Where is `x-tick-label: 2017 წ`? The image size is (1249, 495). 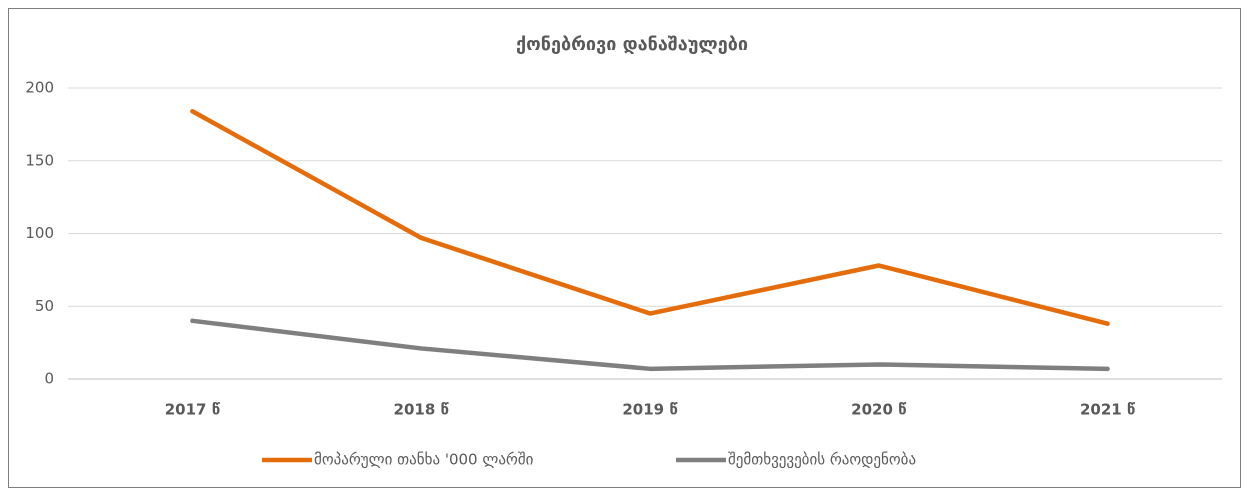 x-tick-label: 2017 წ is located at coordinates (192, 410).